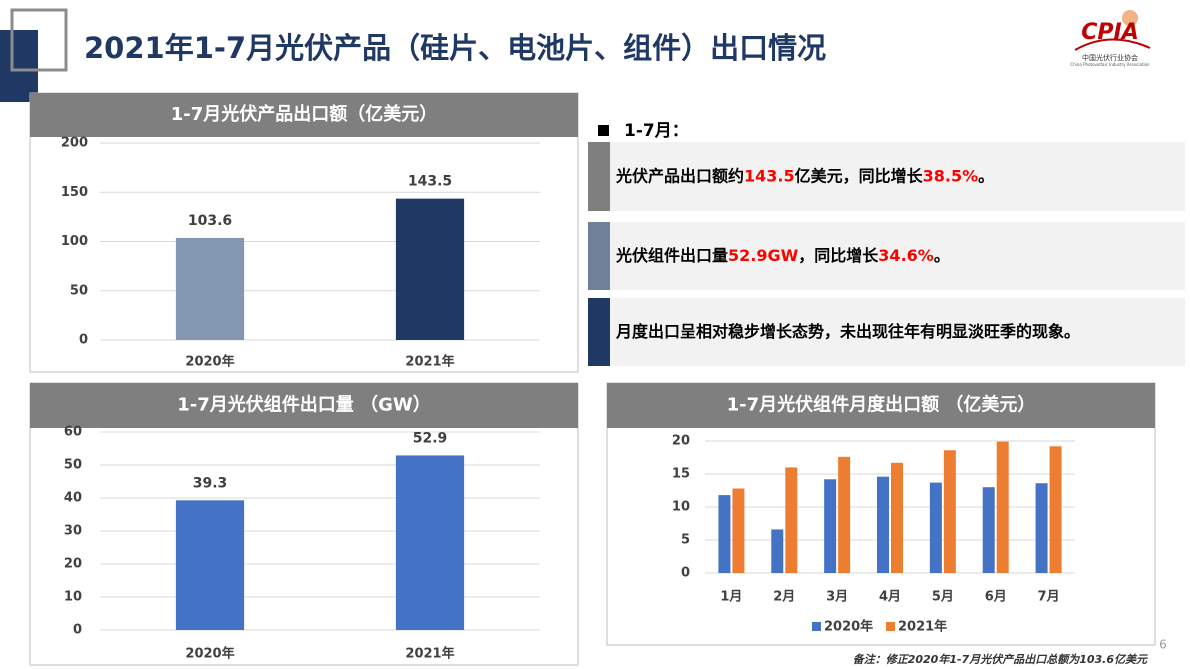 This screenshot has height=669, width=1190. I want to click on logo-text: CPIA, so click(1109, 32).